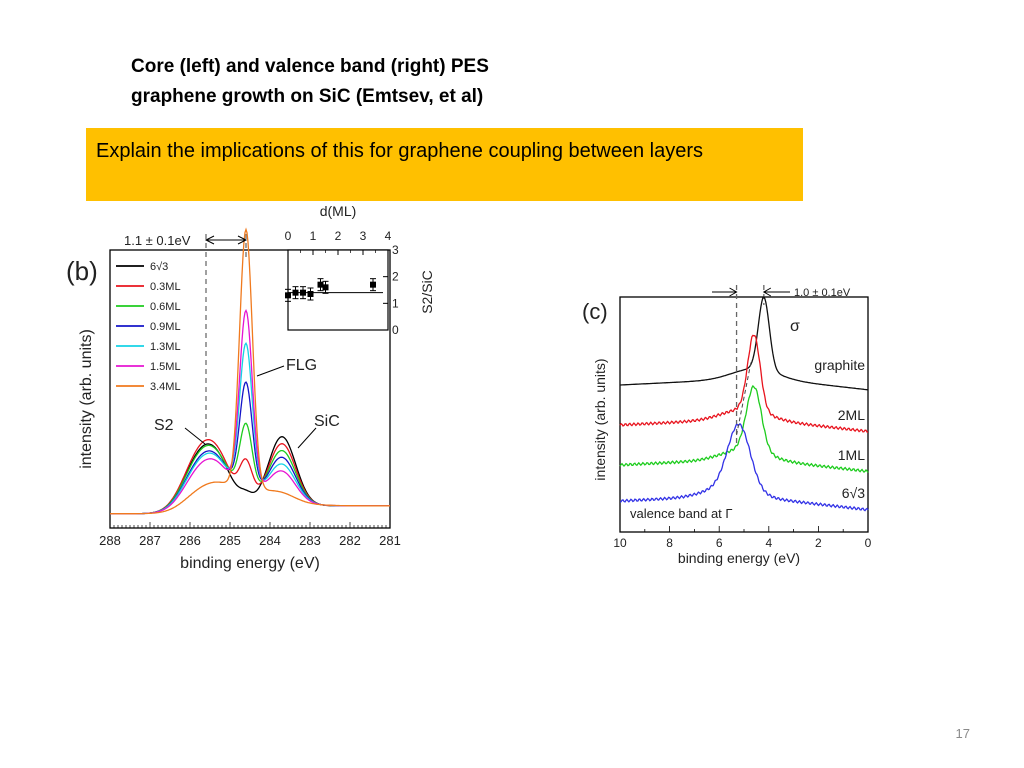  I want to click on legend-label-6: 3.4ML, so click(165, 387).